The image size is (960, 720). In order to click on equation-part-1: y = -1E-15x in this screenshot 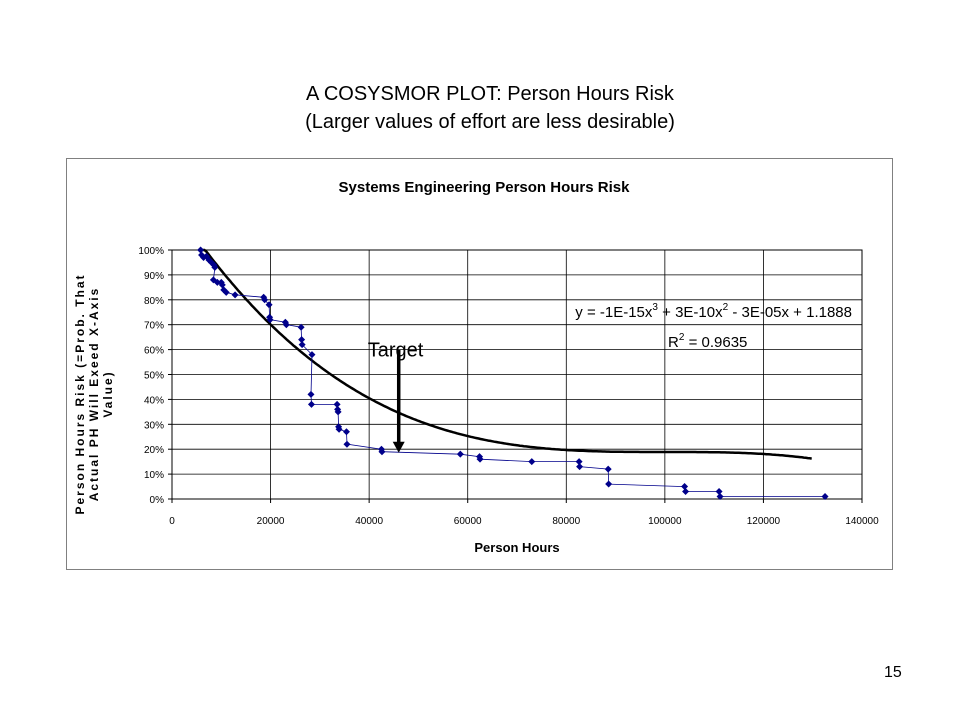, I will do `click(614, 312)`.